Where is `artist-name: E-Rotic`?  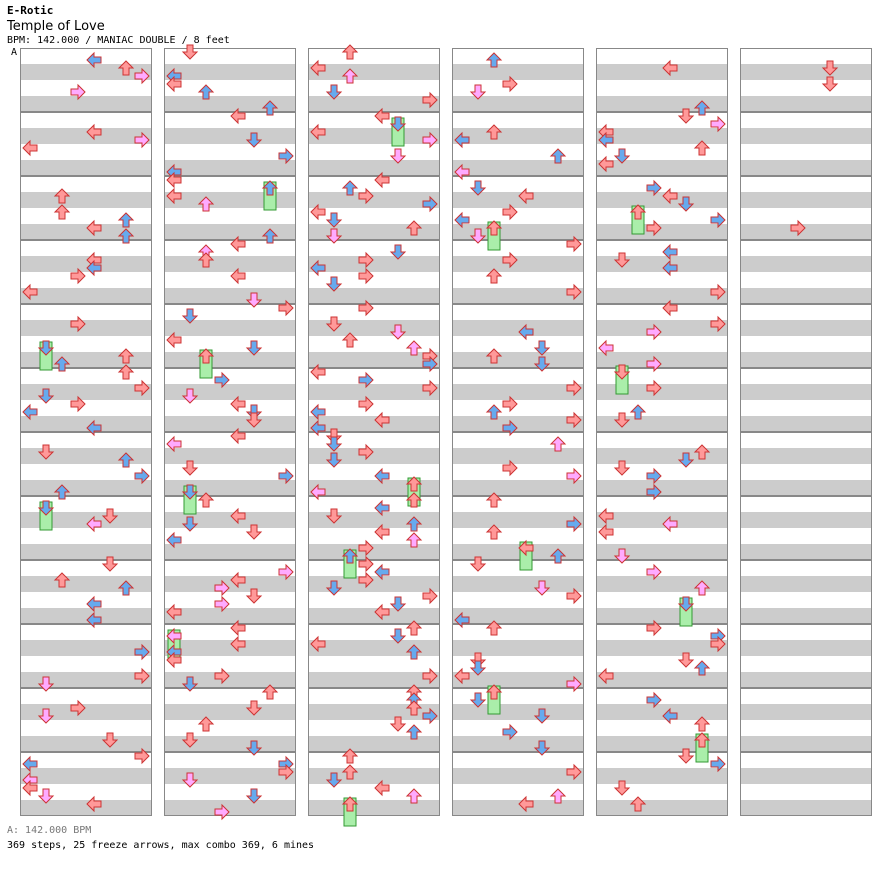
artist-name: E-Rotic is located at coordinates (30, 10).